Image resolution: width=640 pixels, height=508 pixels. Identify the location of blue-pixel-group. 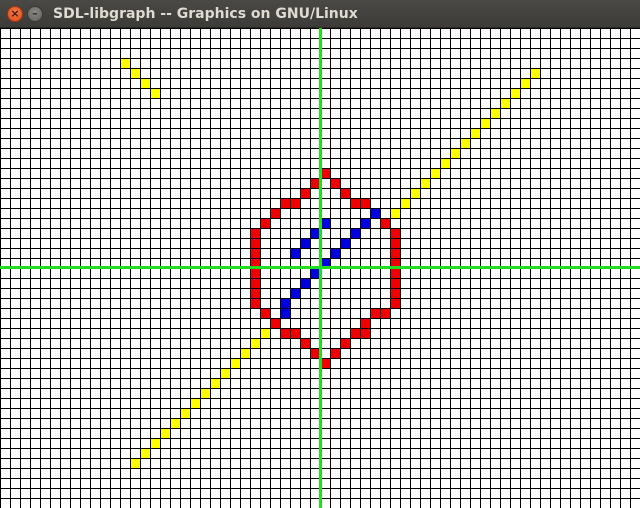
(330, 263).